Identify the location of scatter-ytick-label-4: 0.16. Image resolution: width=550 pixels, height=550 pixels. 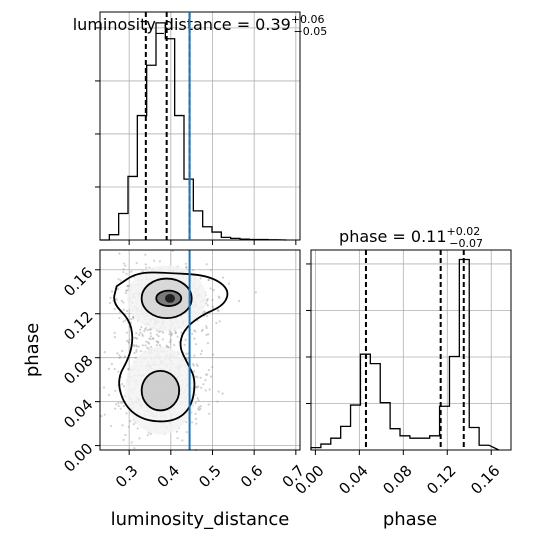
(78, 282).